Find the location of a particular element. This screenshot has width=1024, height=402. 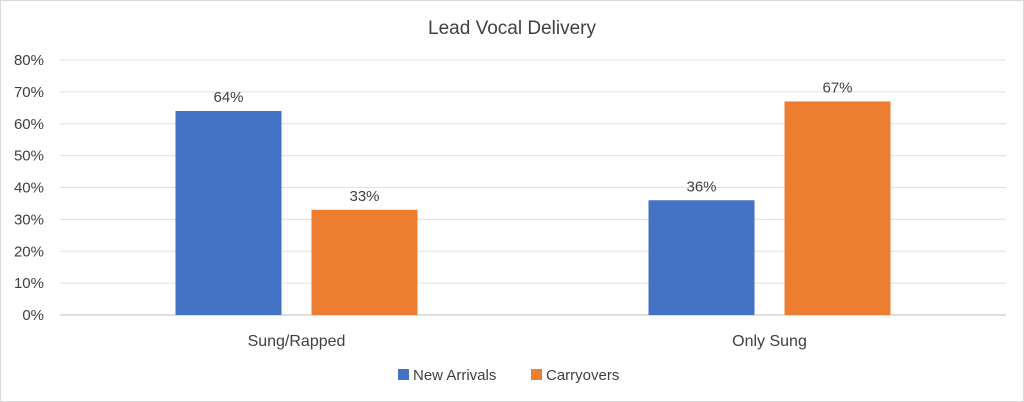

y-tick-label: 50% is located at coordinates (29, 156).